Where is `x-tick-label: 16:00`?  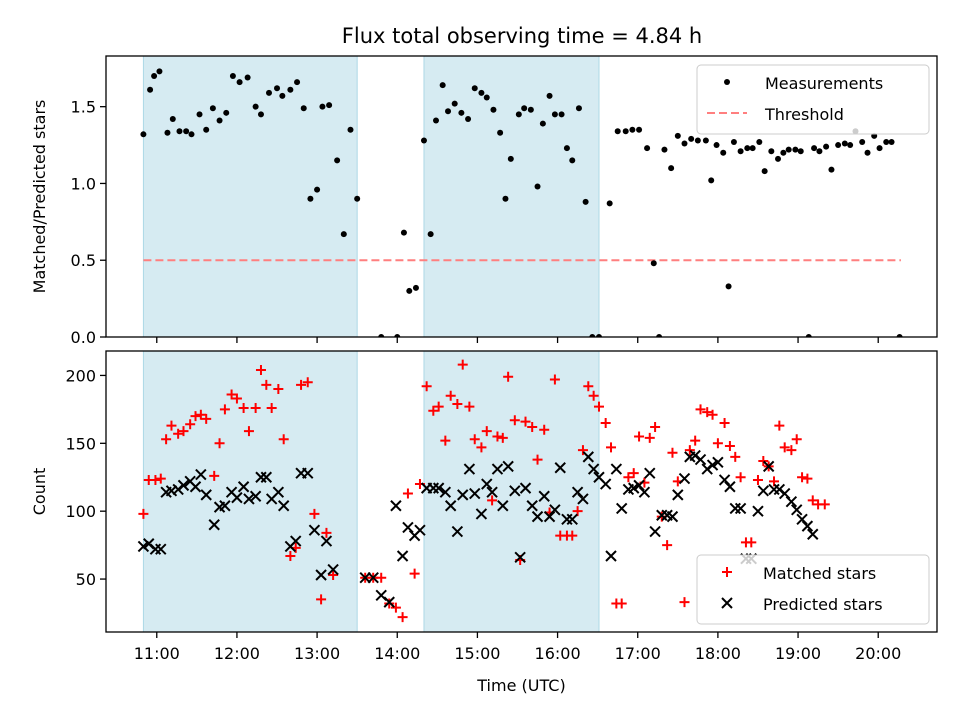 x-tick-label: 16:00 is located at coordinates (558, 653).